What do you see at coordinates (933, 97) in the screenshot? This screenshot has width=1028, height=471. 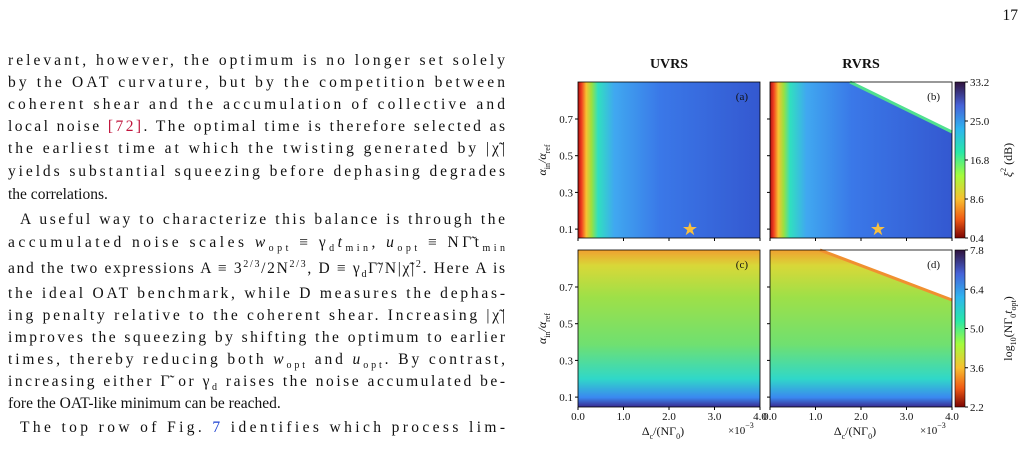 I see `panel-label: (b)` at bounding box center [933, 97].